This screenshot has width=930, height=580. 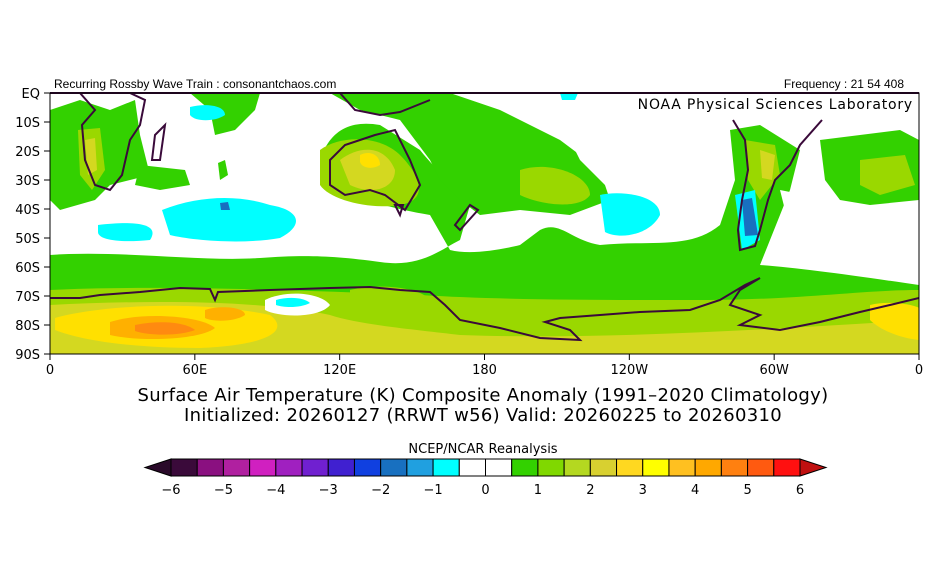 What do you see at coordinates (800, 490) in the screenshot?
I see `colorbar-tick-label: 6` at bounding box center [800, 490].